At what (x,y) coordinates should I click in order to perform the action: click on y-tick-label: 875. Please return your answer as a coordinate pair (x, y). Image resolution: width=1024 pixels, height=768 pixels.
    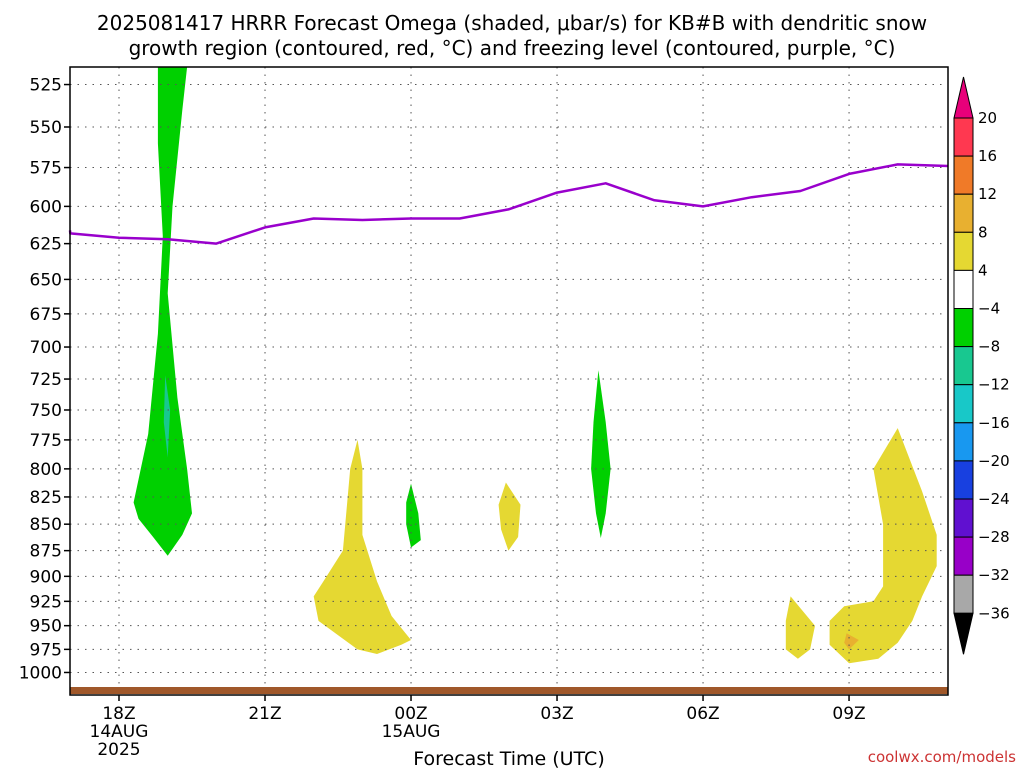
    Looking at the image, I should click on (46, 552).